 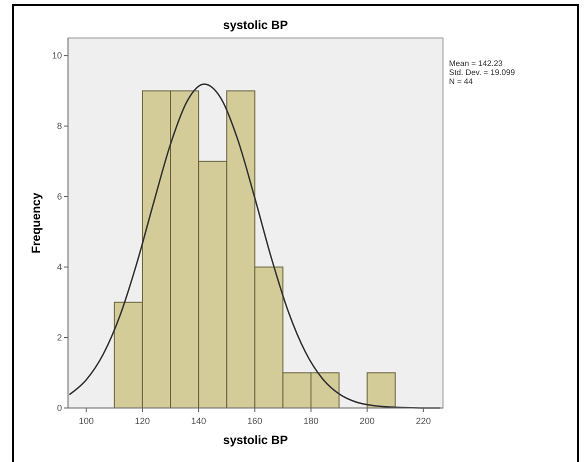 What do you see at coordinates (59, 267) in the screenshot?
I see `y-tick-label: 4` at bounding box center [59, 267].